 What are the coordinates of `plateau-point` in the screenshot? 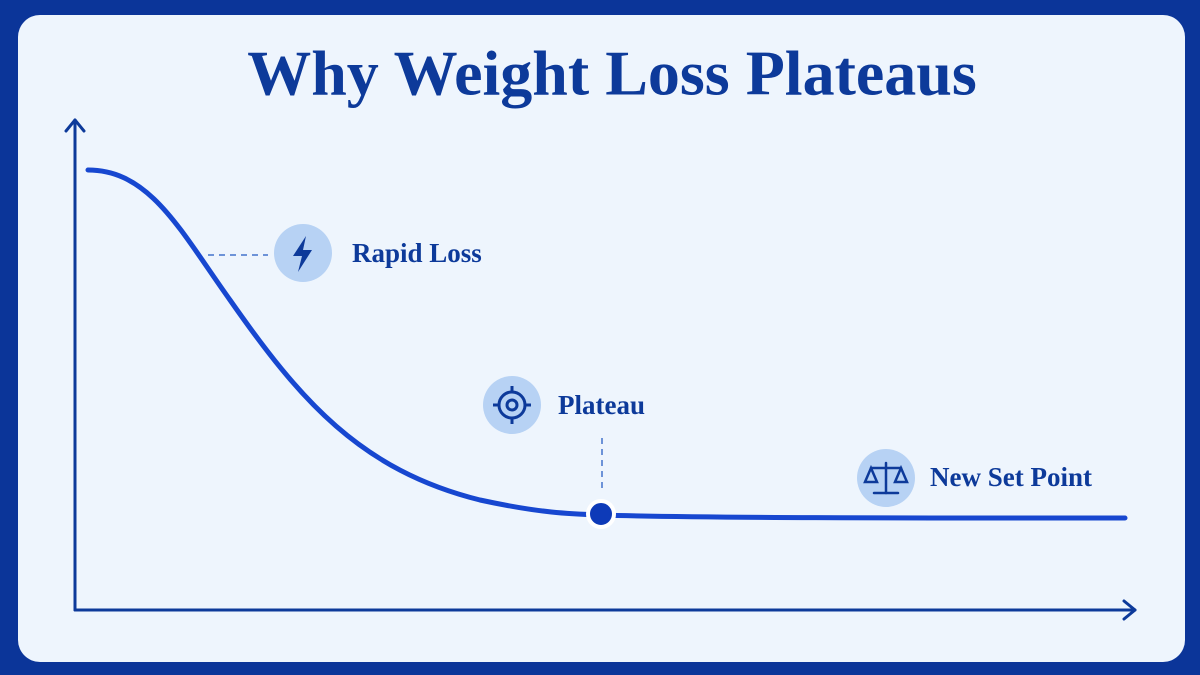 It's located at (601, 514).